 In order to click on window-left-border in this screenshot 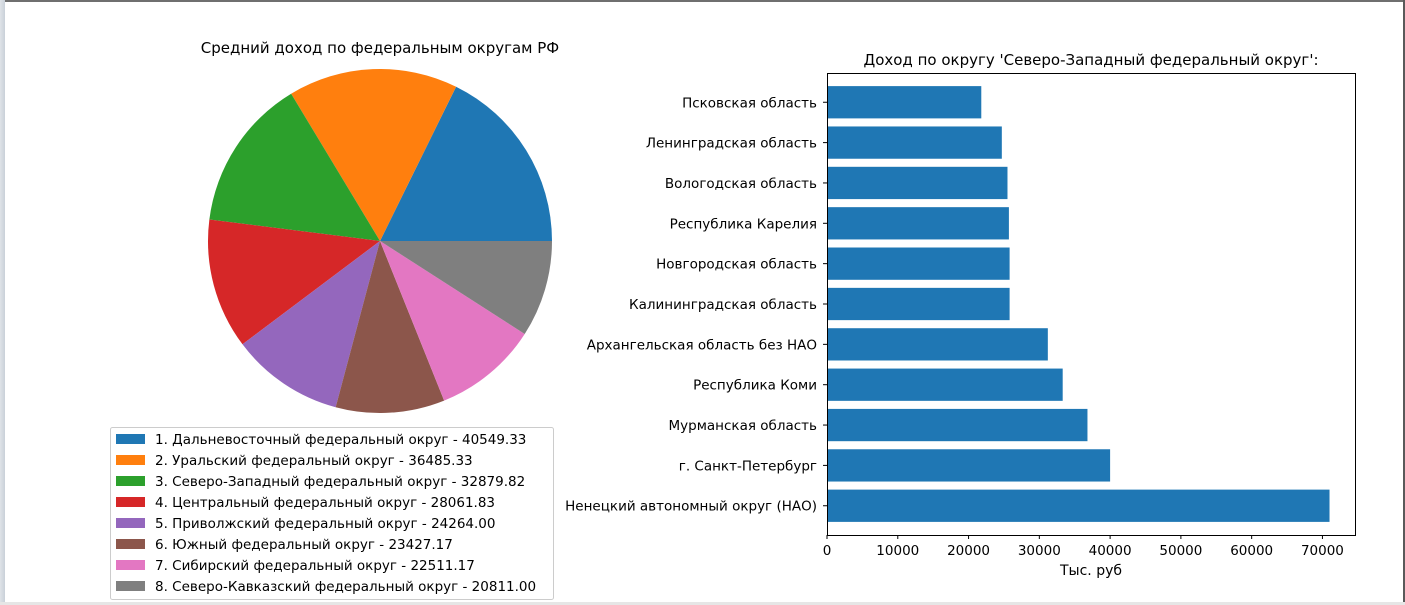, I will do `click(2, 302)`.